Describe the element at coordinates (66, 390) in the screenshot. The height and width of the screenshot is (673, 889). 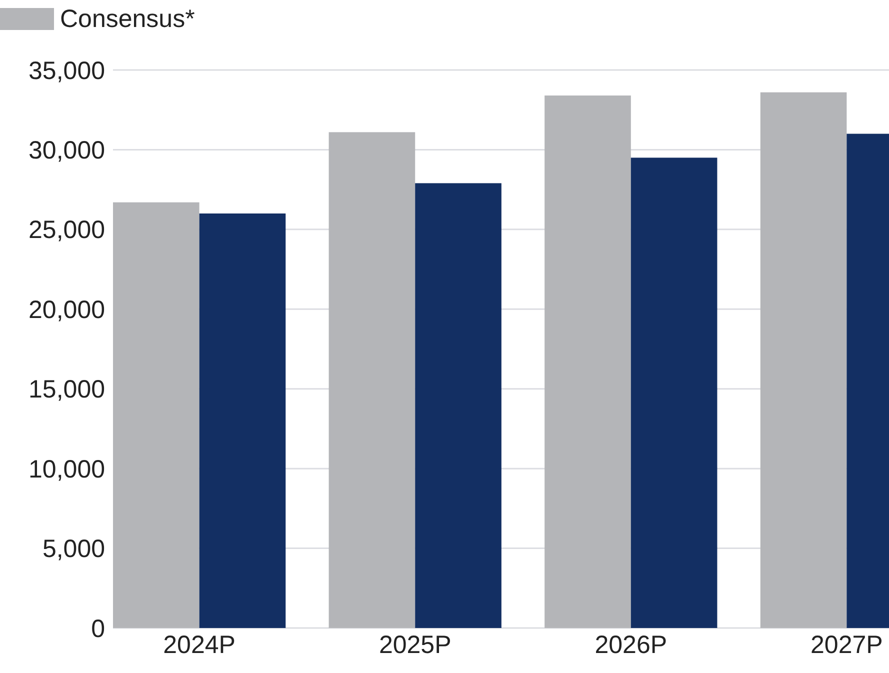
I see `y-tick-label: 15,000` at that location.